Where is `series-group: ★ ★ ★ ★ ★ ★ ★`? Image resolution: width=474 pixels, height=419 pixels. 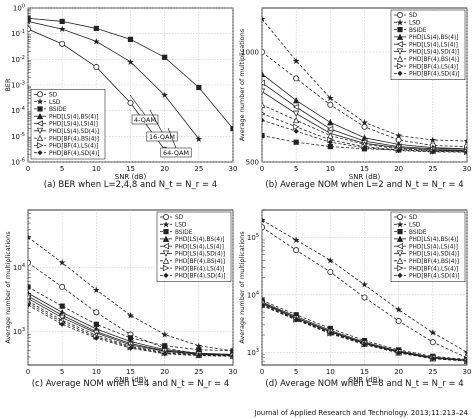 series-group: ★ ★ ★ ★ ★ ★ ★ is located at coordinates (366, 85).